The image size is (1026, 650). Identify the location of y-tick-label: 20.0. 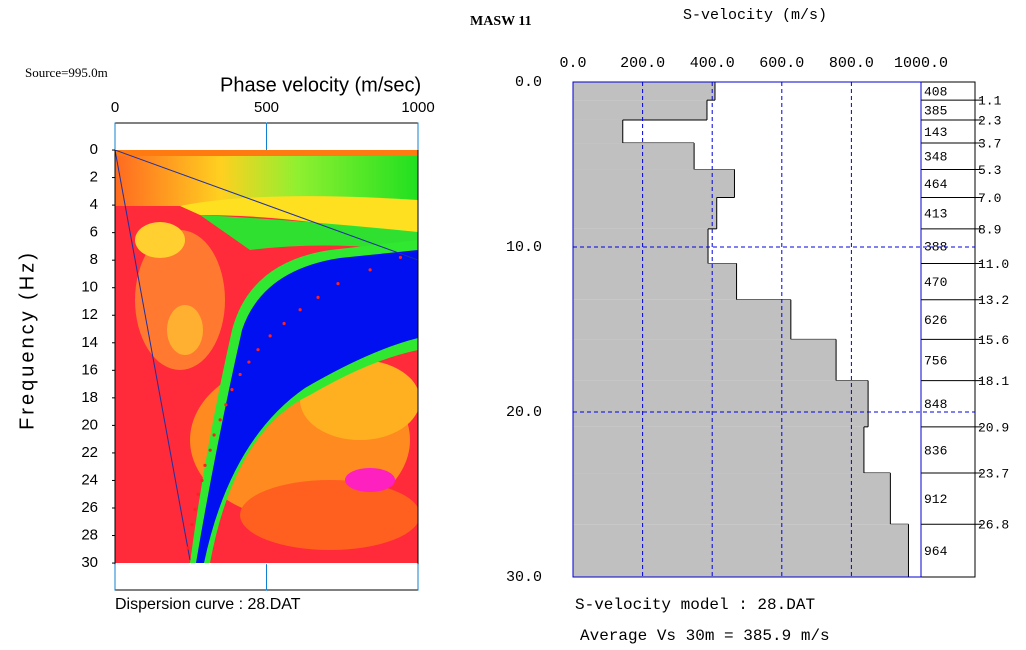
(524, 412).